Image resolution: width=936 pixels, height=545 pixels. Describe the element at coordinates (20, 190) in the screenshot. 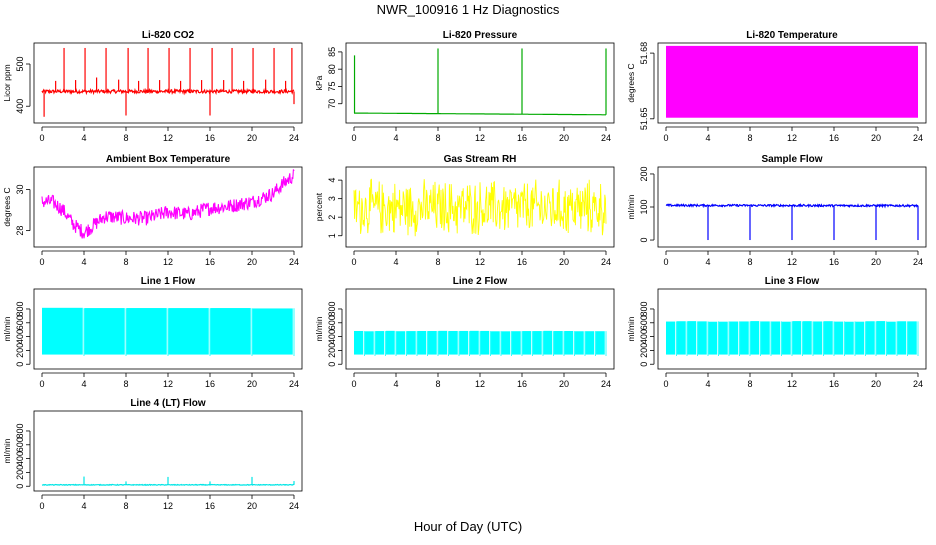

I see `y-tick-label: 30` at that location.